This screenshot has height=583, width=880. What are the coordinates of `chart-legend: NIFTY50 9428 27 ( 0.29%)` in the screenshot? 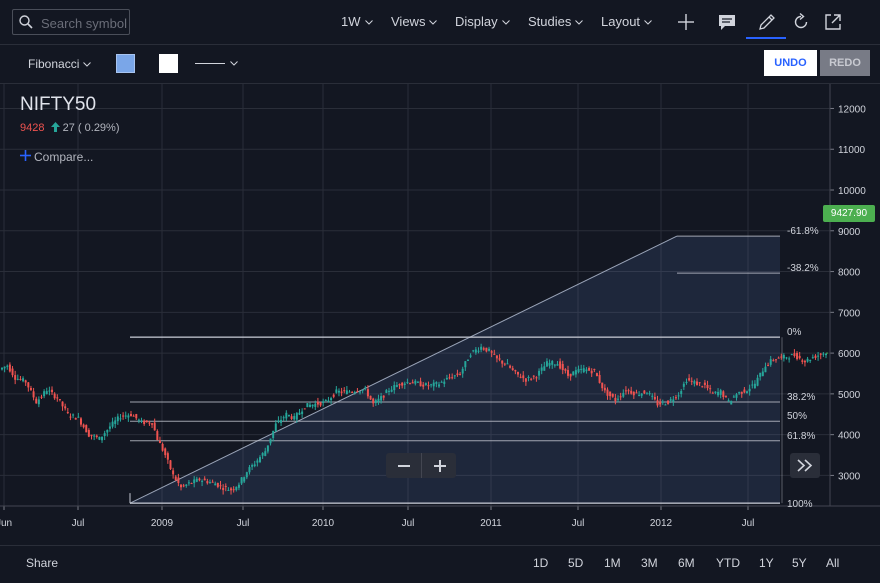 It's located at (70, 114).